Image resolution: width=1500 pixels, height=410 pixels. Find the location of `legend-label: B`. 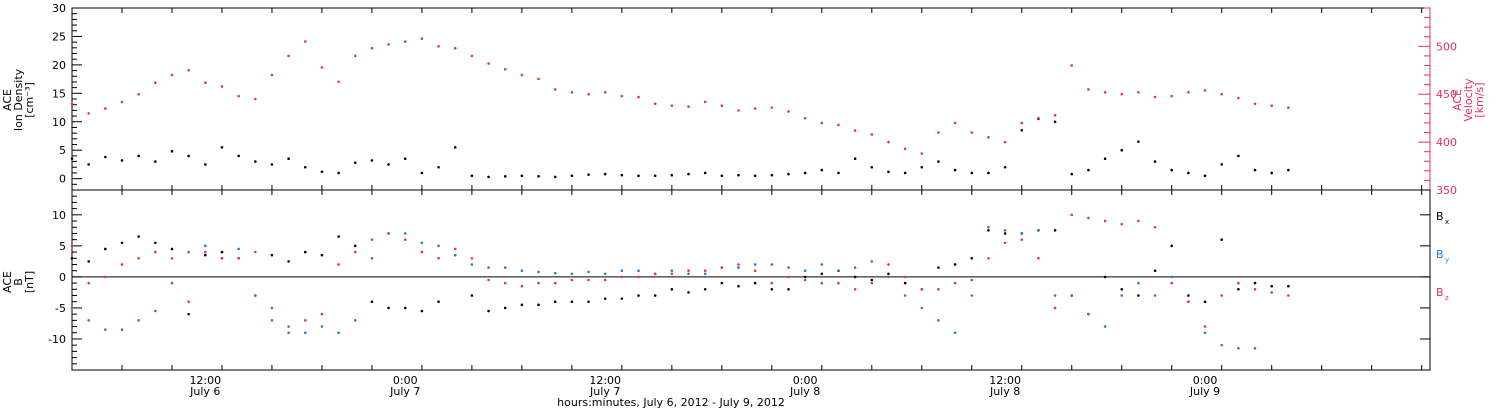

legend-label: B is located at coordinates (1440, 254).